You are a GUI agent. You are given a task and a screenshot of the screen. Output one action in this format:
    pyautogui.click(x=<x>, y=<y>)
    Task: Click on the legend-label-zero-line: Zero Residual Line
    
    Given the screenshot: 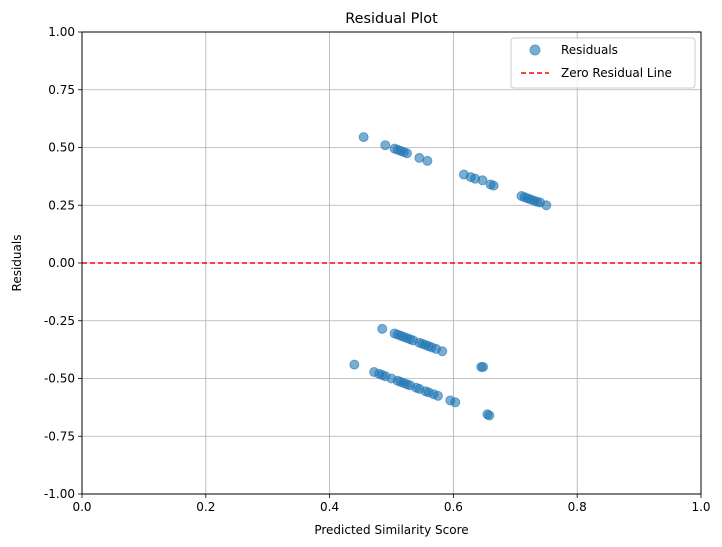 What is the action you would take?
    pyautogui.click(x=616, y=73)
    